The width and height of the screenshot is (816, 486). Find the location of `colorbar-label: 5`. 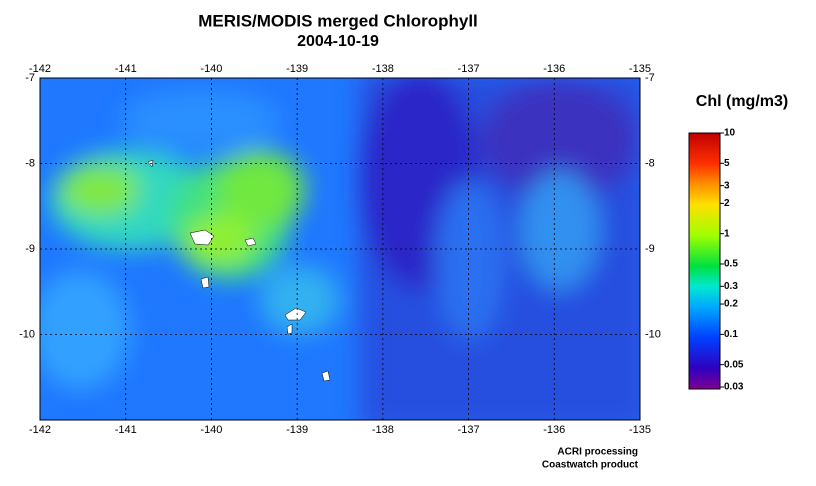

colorbar-label: 5 is located at coordinates (727, 163).